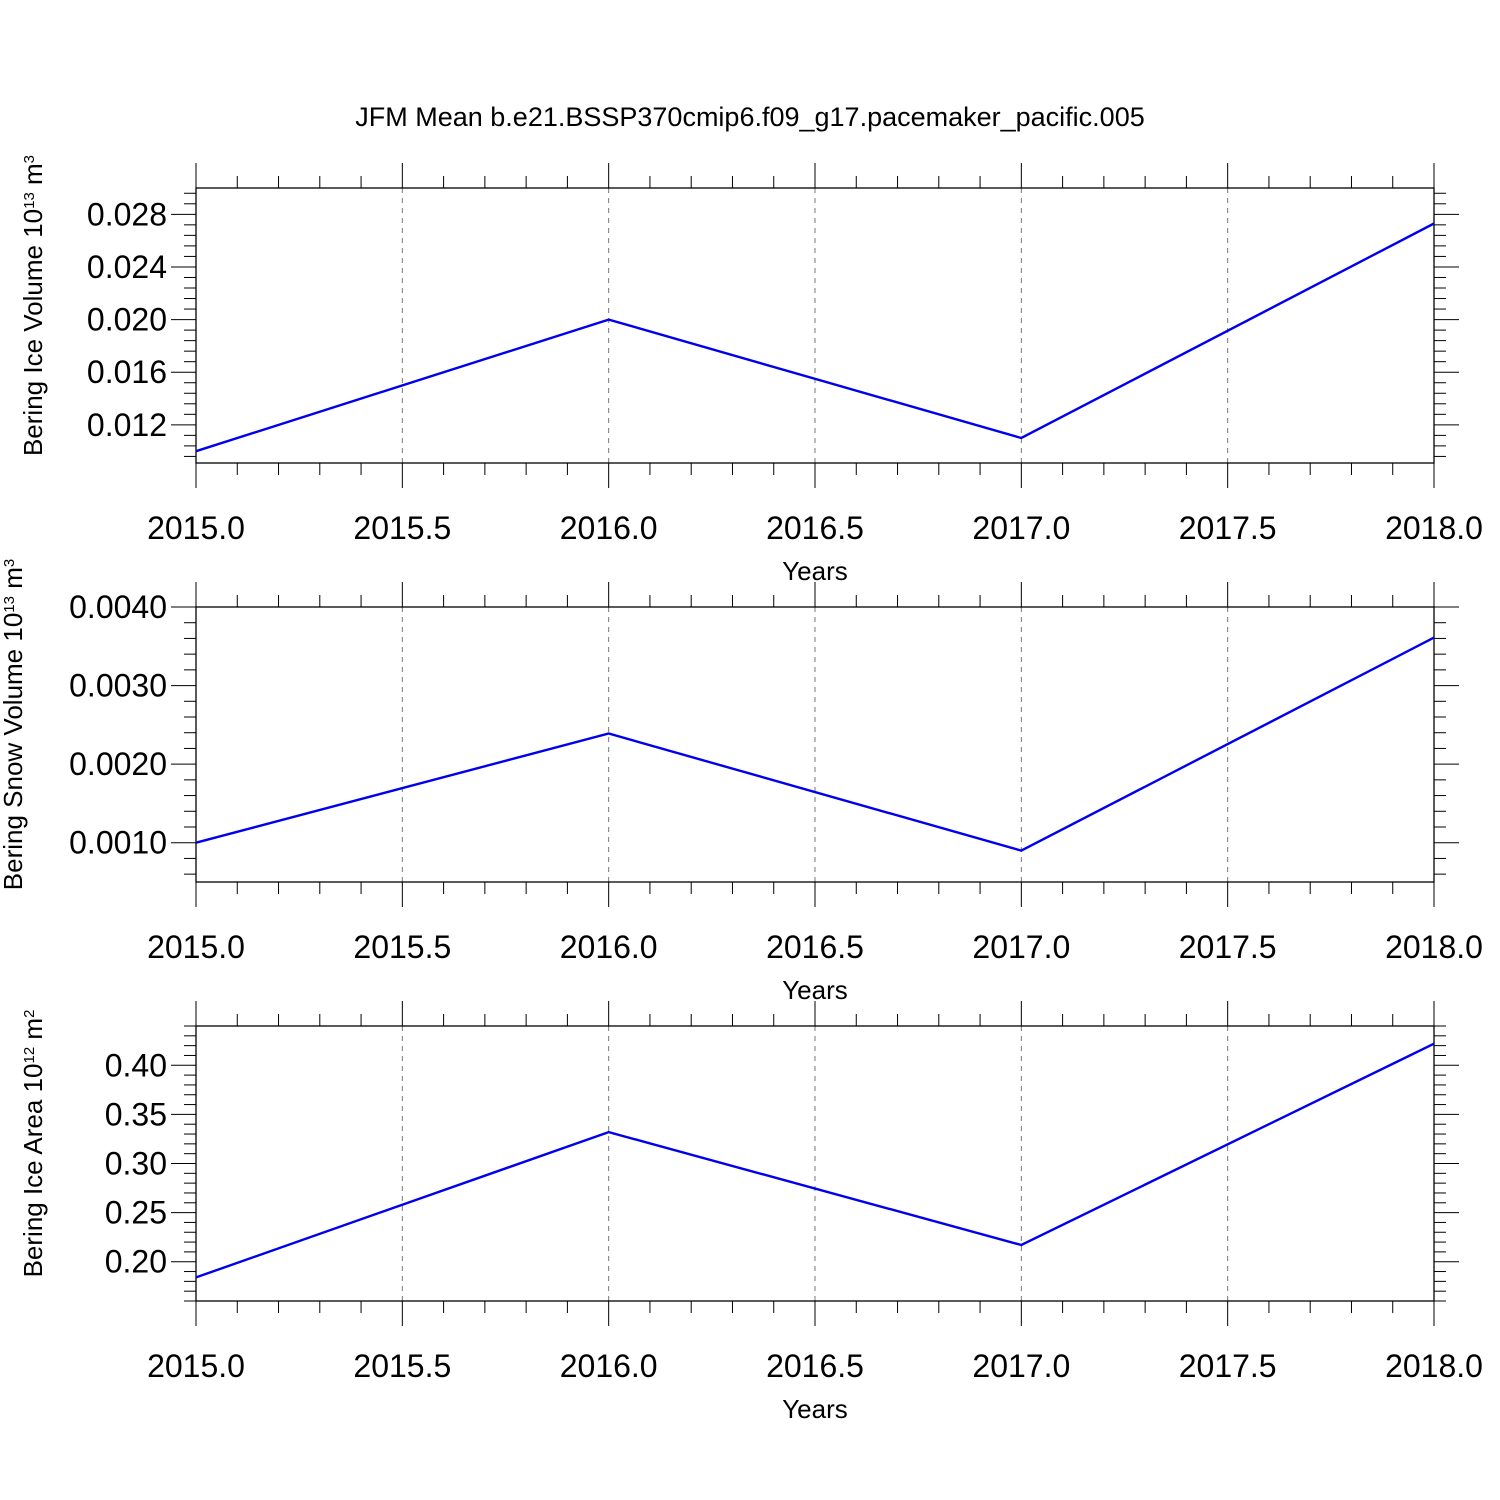  I want to click on y-tick-label: 0.0020, so click(118, 764).